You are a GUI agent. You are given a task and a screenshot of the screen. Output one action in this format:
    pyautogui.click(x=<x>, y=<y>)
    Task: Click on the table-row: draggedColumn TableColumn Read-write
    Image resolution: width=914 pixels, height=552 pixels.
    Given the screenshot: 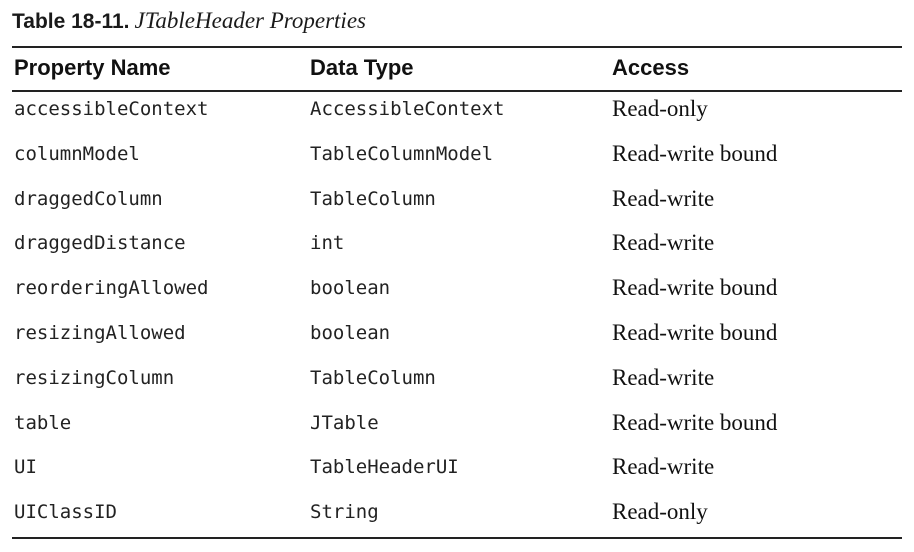 What is the action you would take?
    pyautogui.click(x=457, y=204)
    